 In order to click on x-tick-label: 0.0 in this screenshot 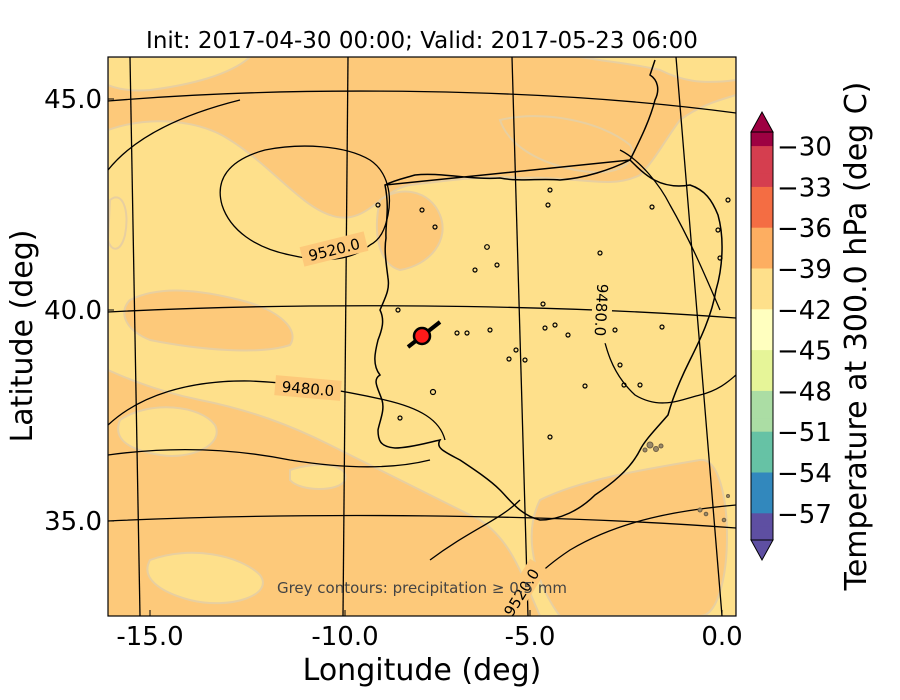, I will do `click(721, 637)`.